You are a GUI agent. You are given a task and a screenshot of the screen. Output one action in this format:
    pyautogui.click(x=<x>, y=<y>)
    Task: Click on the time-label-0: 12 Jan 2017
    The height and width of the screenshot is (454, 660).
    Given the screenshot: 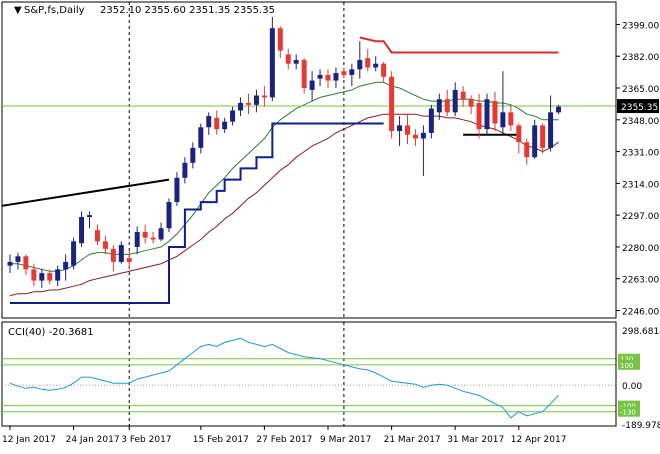 What is the action you would take?
    pyautogui.click(x=29, y=440)
    